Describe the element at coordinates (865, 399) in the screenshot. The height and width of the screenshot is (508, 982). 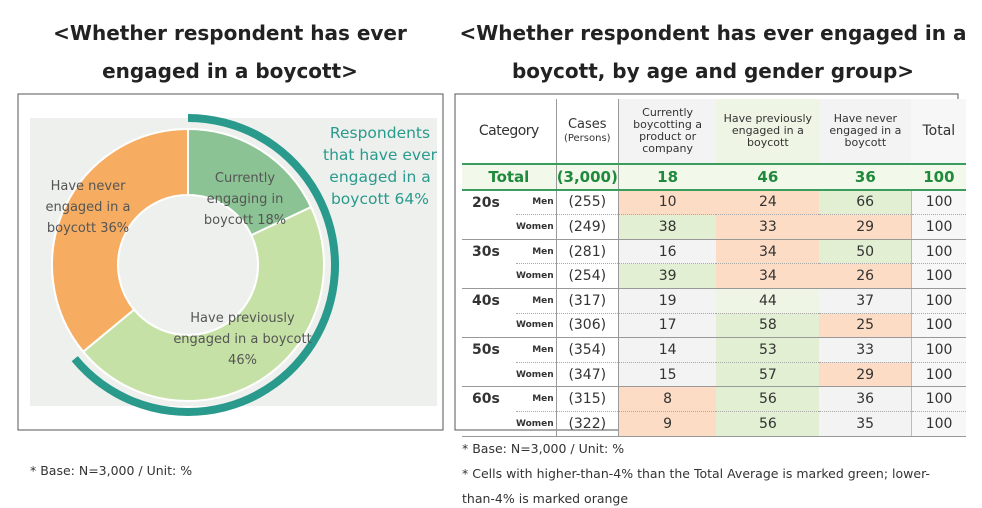
I see `value-cell: 36` at that location.